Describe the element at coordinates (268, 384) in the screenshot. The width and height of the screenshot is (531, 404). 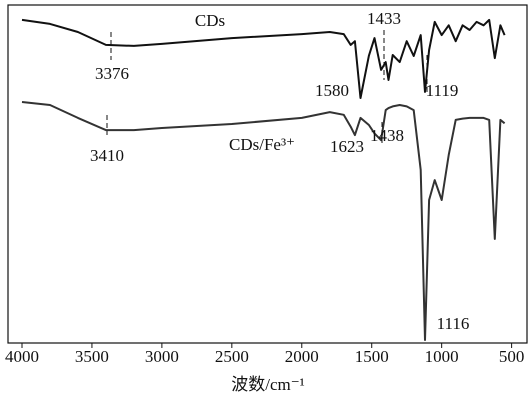
I see `x-axis-label: 波数/cm⁻¹` at that location.